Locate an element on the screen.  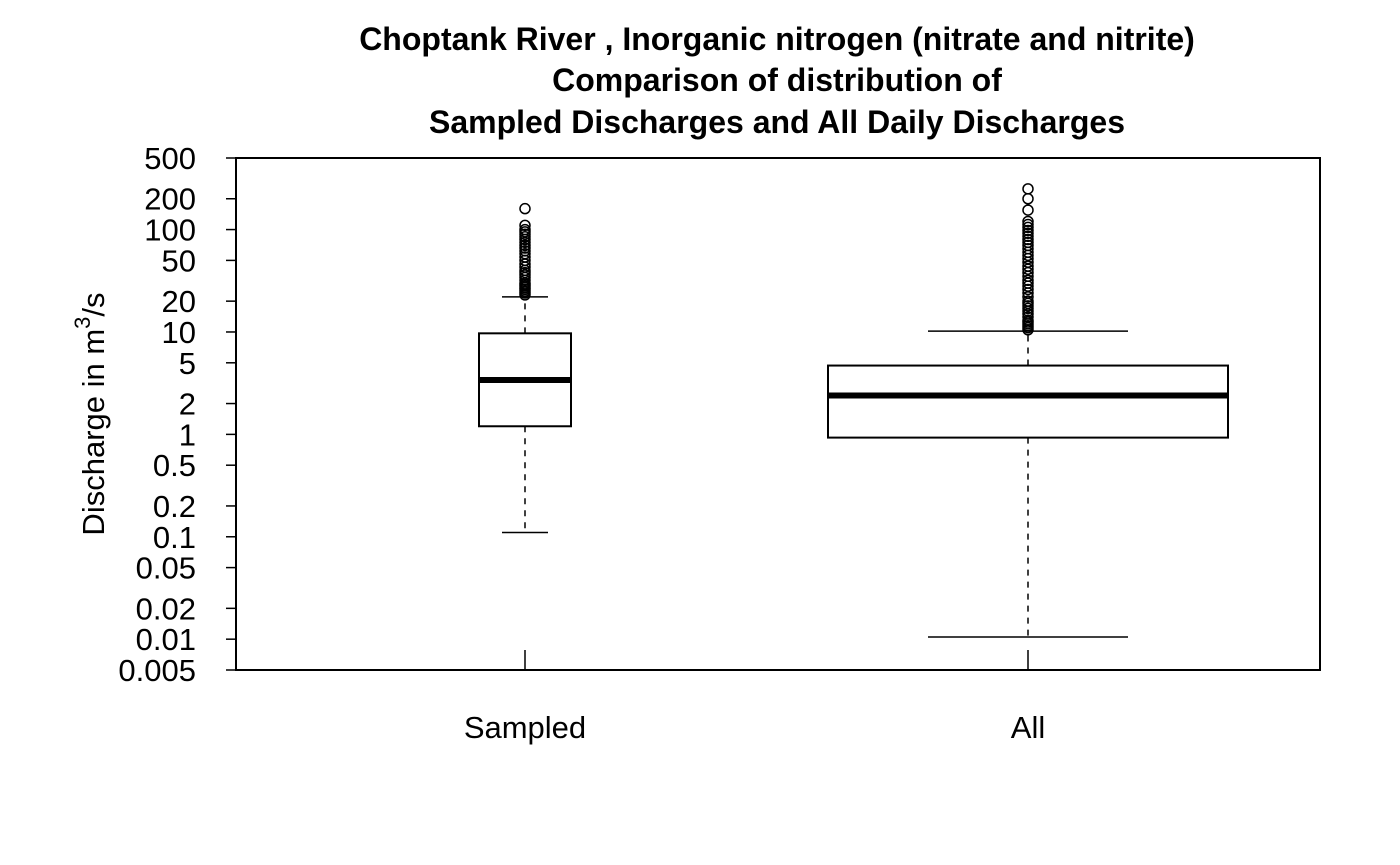
y-axis-label: Discharge in m3/s is located at coordinates (90, 413).